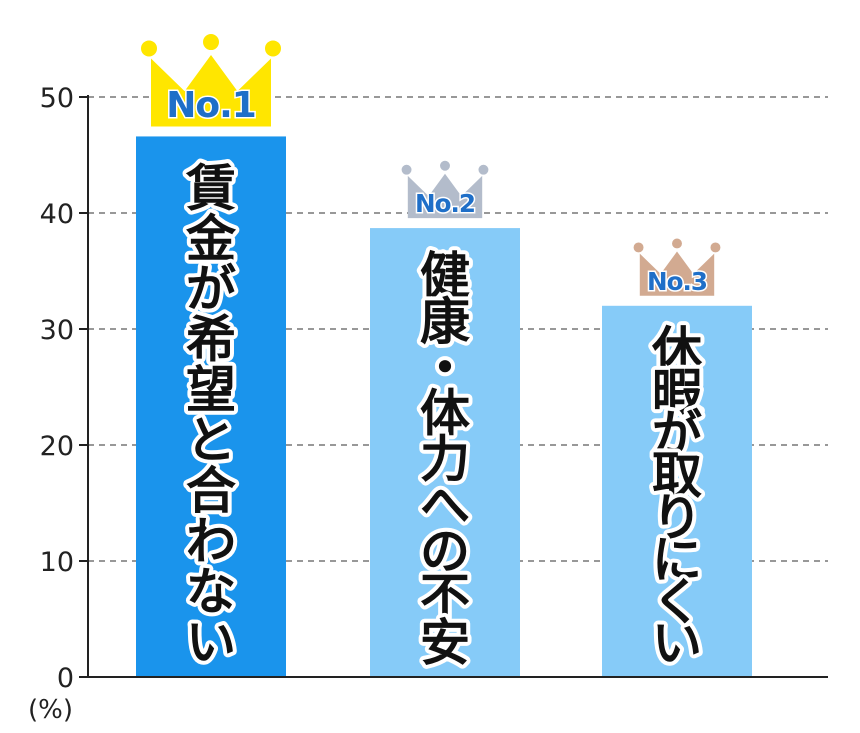 The height and width of the screenshot is (733, 860). I want to click on crown-2-icon: No.2, so click(445, 190).